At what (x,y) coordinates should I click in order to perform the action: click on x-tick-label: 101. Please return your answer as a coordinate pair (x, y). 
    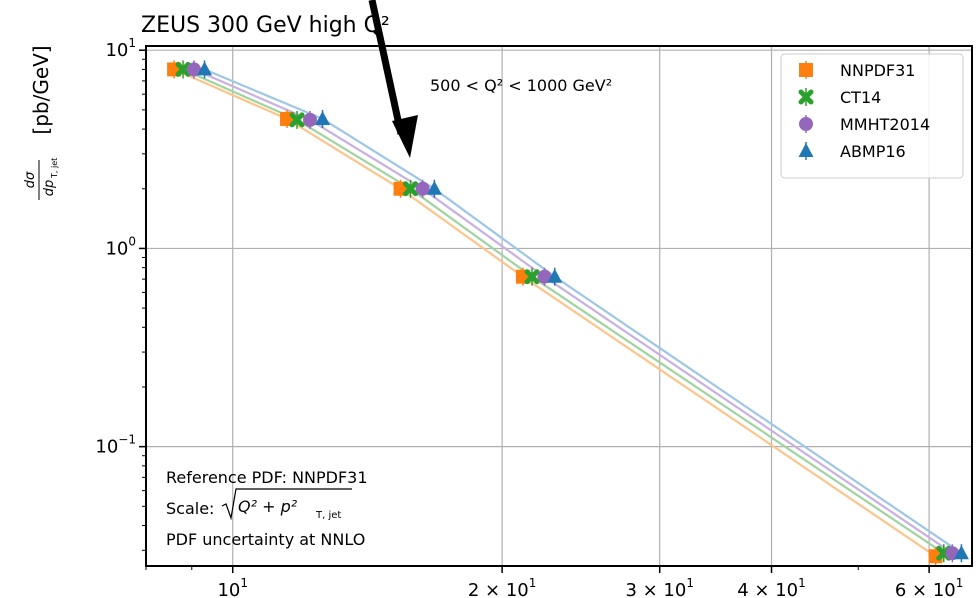
    Looking at the image, I should click on (232, 587).